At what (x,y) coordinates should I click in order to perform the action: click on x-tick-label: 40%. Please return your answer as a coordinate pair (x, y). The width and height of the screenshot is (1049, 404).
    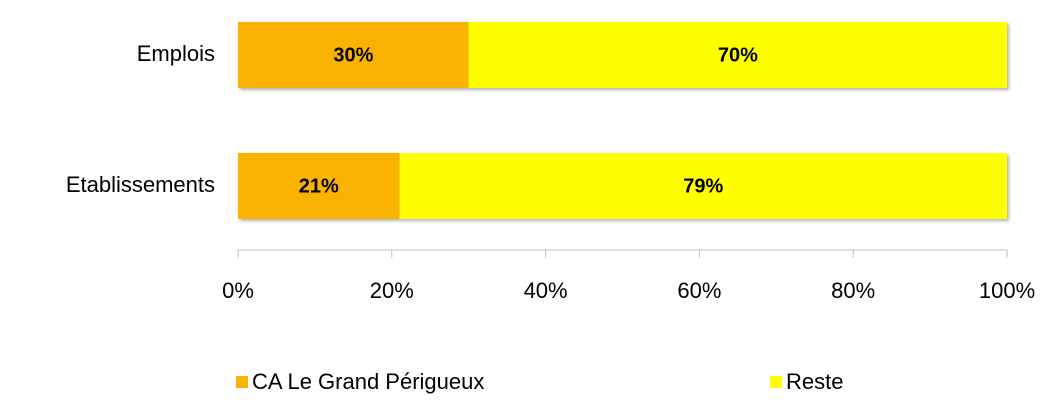
    Looking at the image, I should click on (546, 290).